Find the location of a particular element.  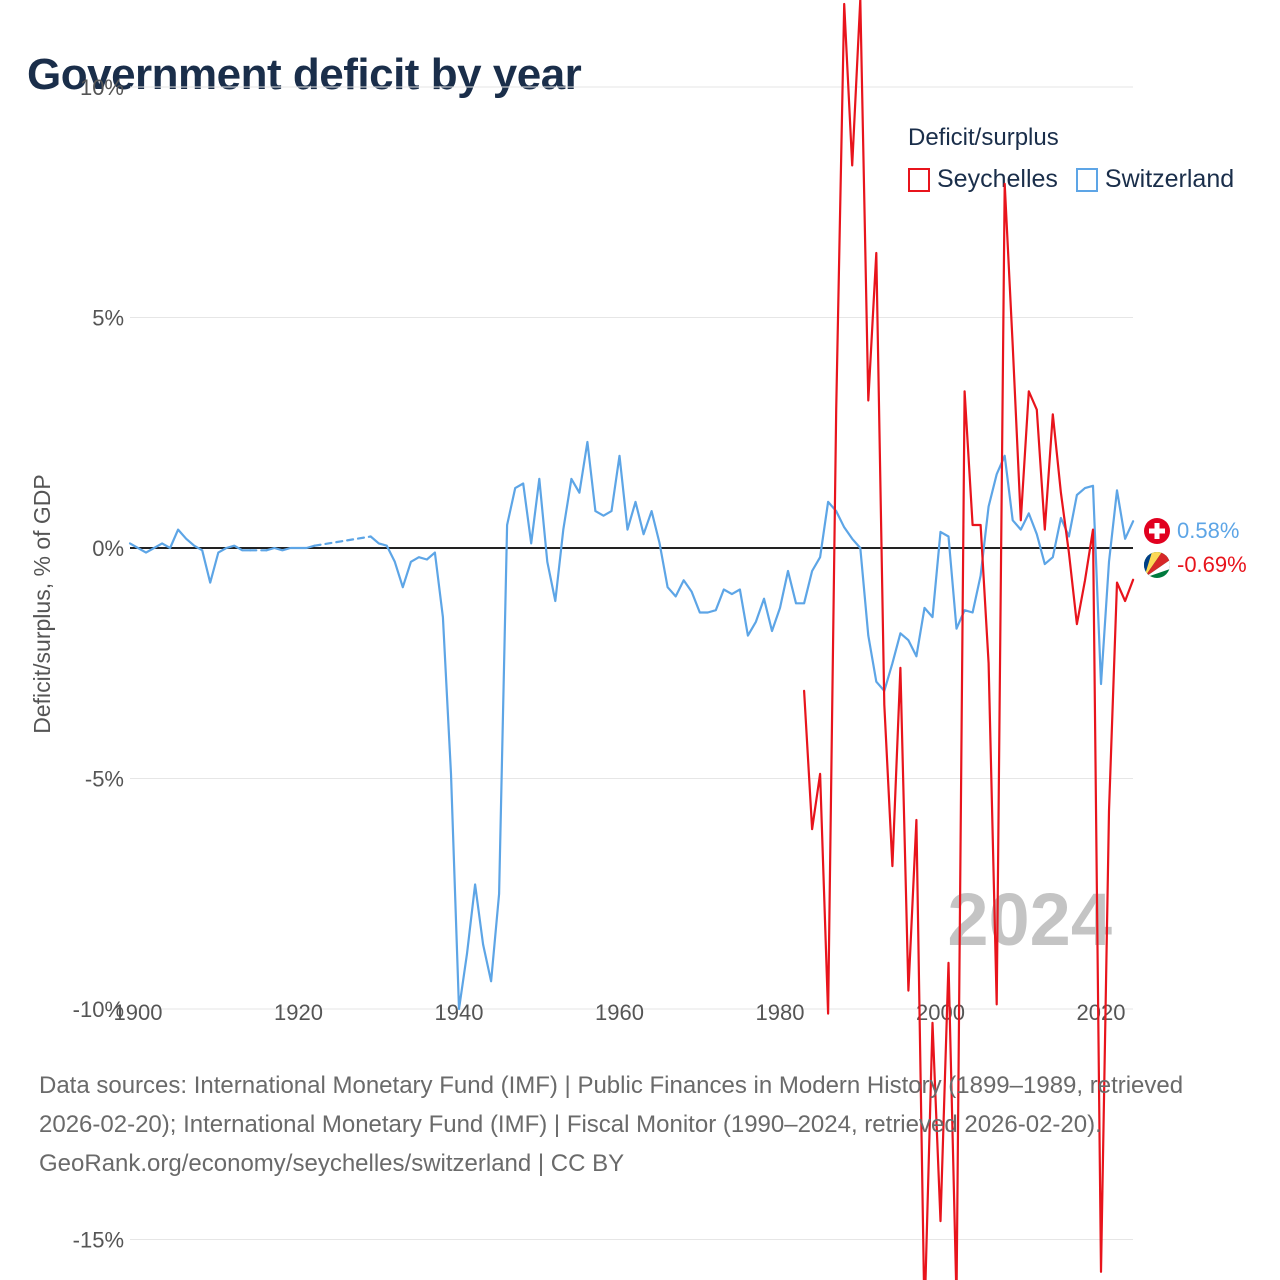

legend-item-switzerland: Switzerland is located at coordinates (1155, 179).